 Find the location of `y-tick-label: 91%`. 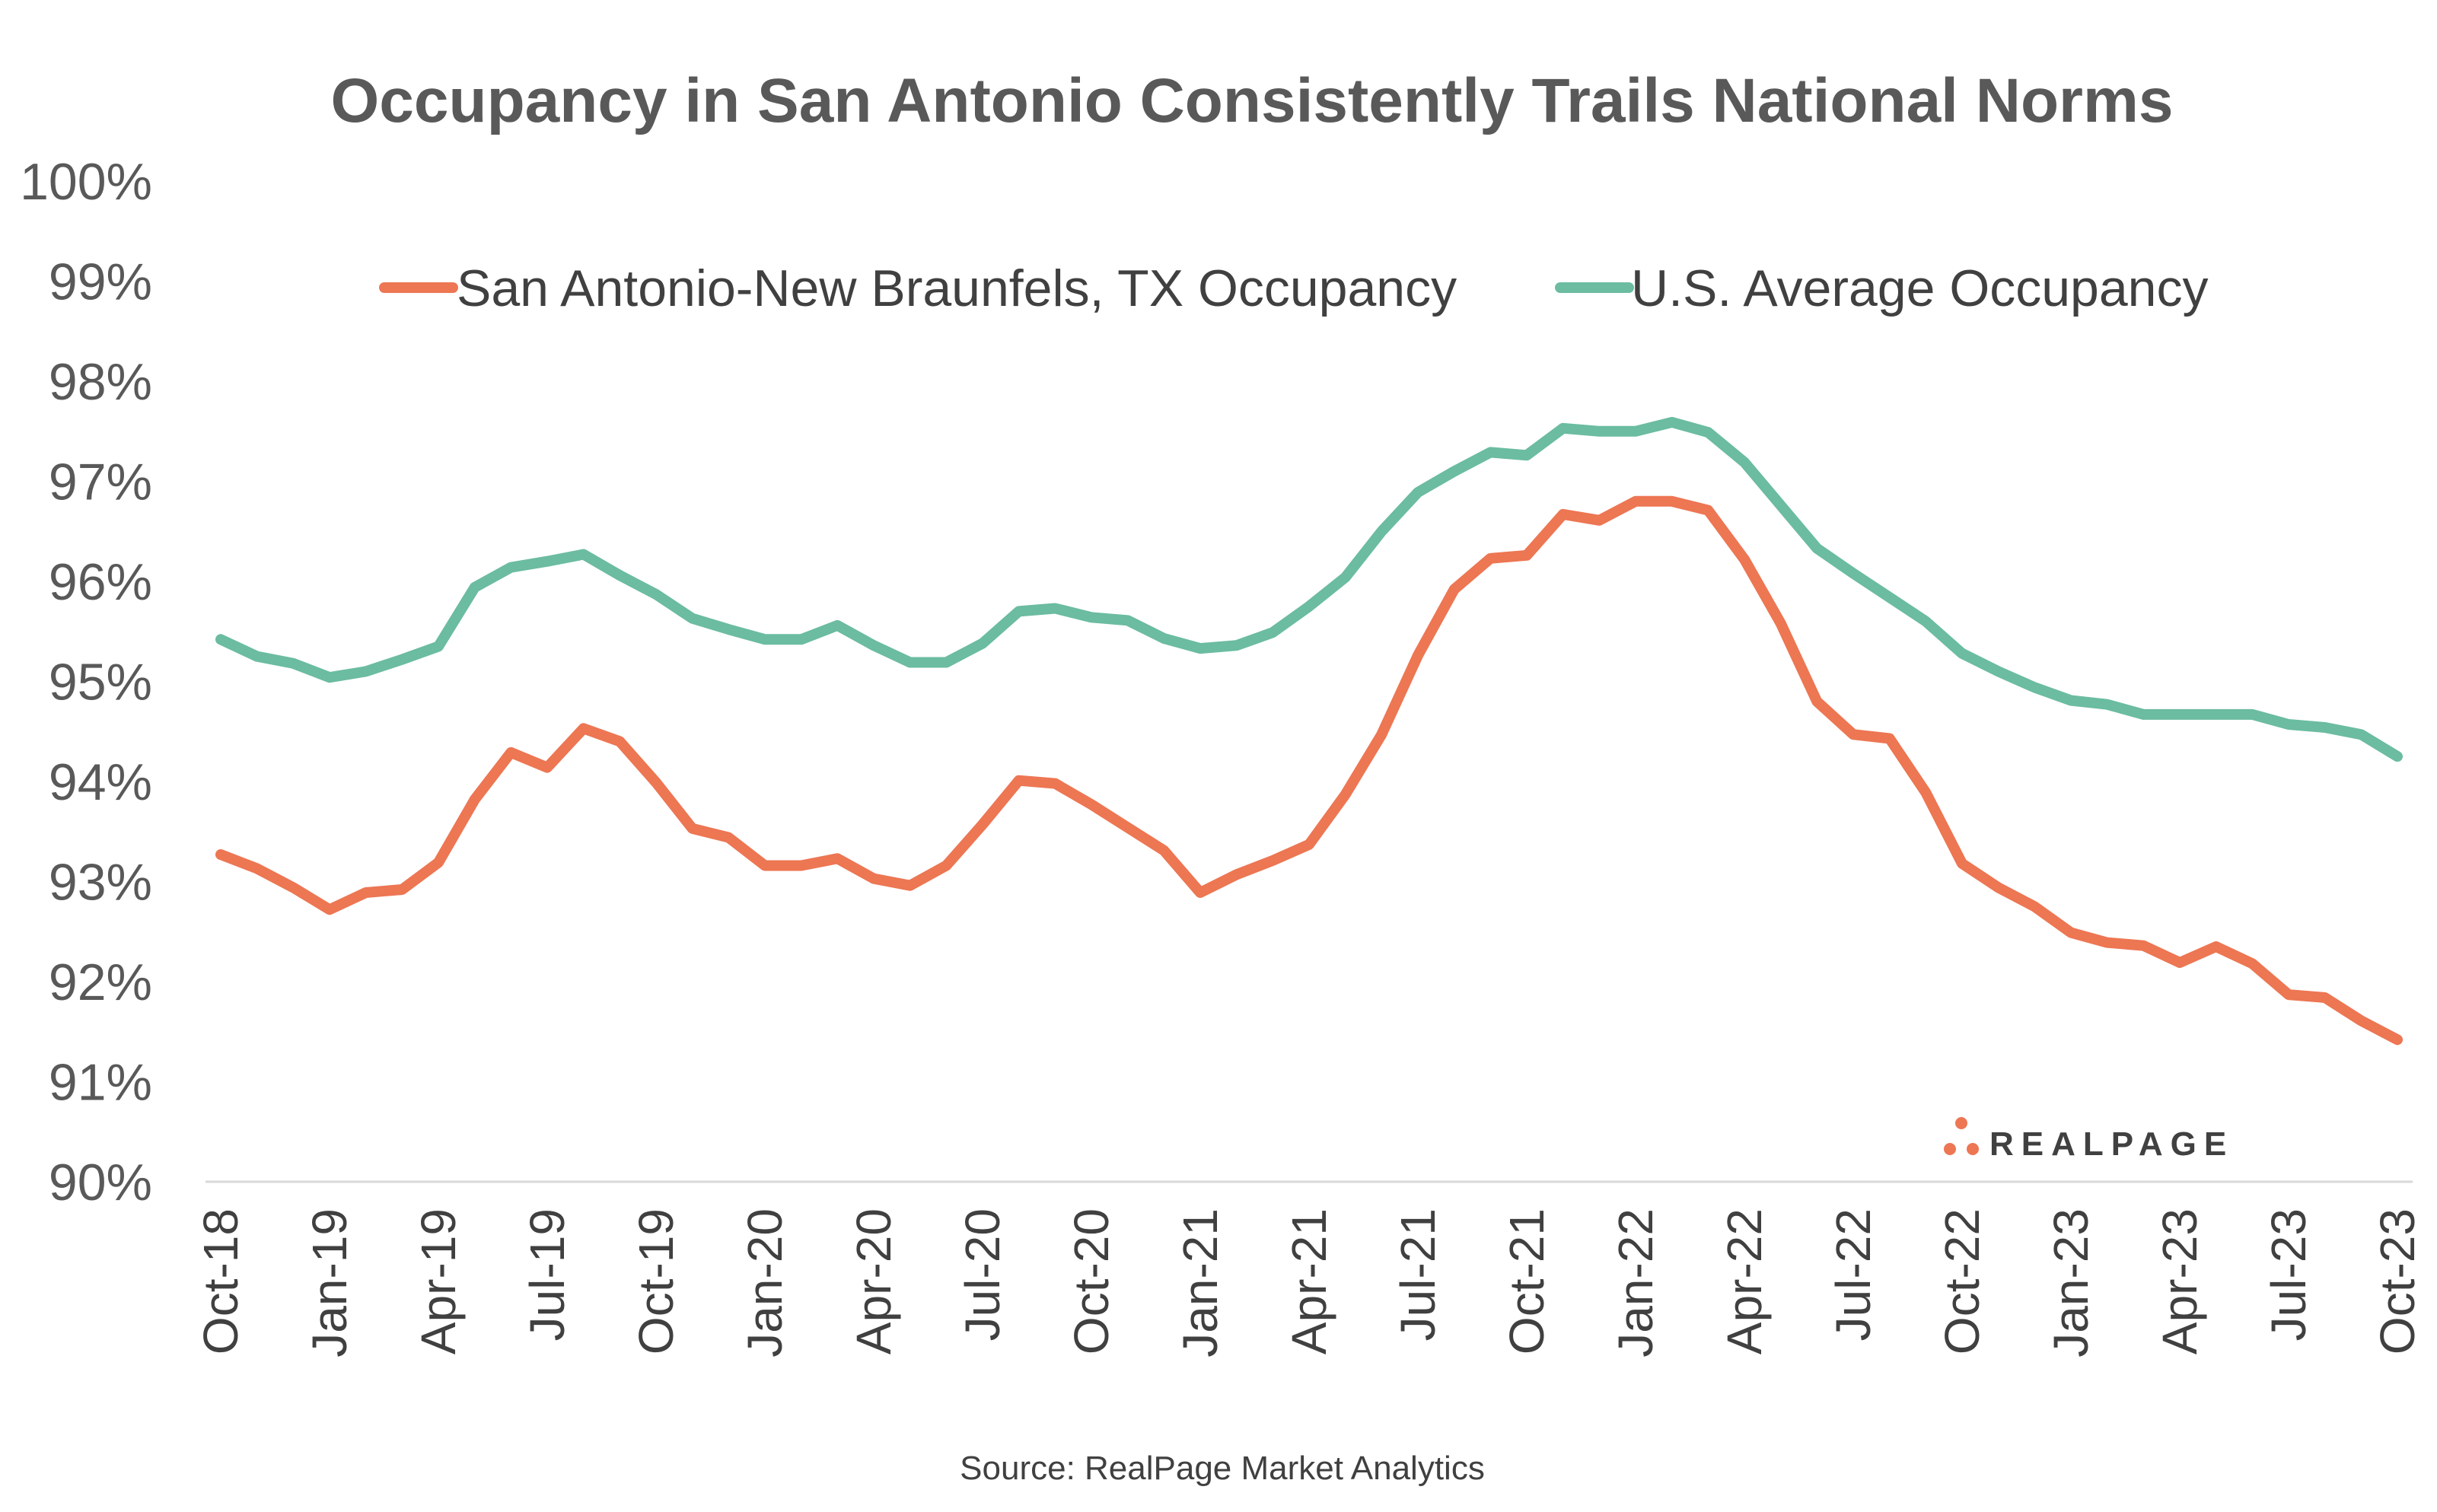

y-tick-label: 91% is located at coordinates (100, 1083).